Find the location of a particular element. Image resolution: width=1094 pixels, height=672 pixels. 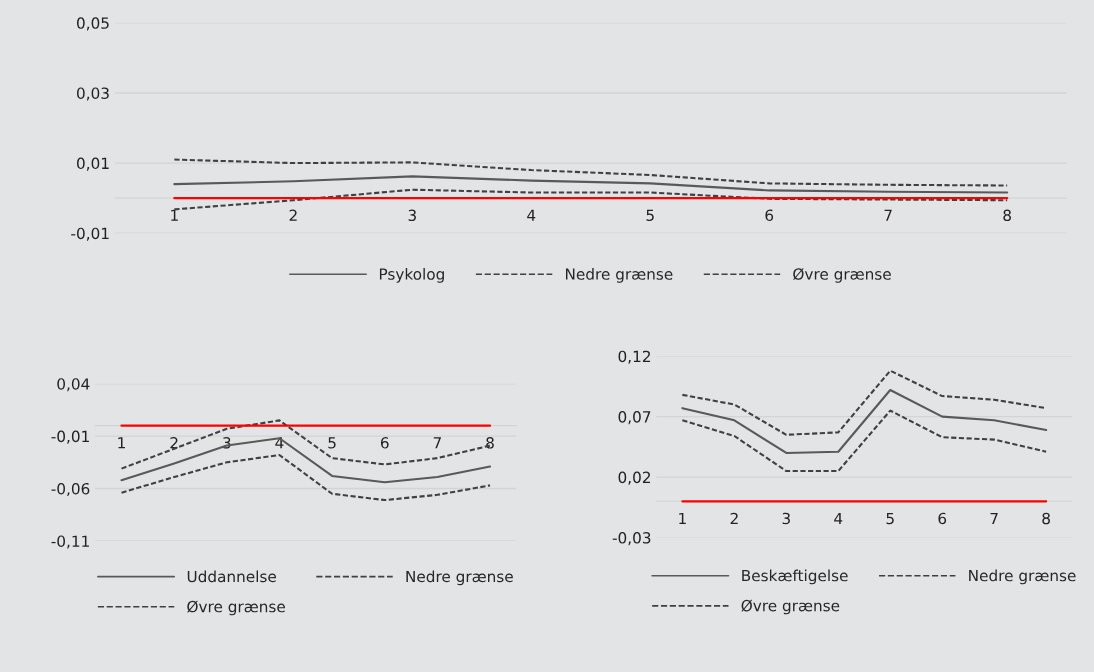

y-tick-label: 0,03 is located at coordinates (93, 94).